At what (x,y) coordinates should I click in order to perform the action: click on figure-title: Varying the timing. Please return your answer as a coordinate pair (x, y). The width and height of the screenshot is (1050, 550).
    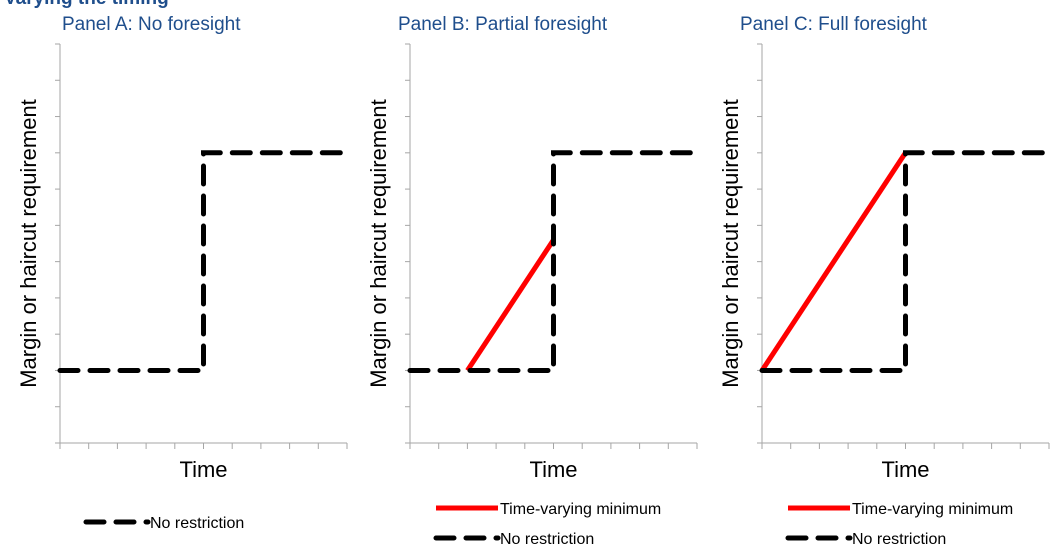
    Looking at the image, I should click on (86, 5).